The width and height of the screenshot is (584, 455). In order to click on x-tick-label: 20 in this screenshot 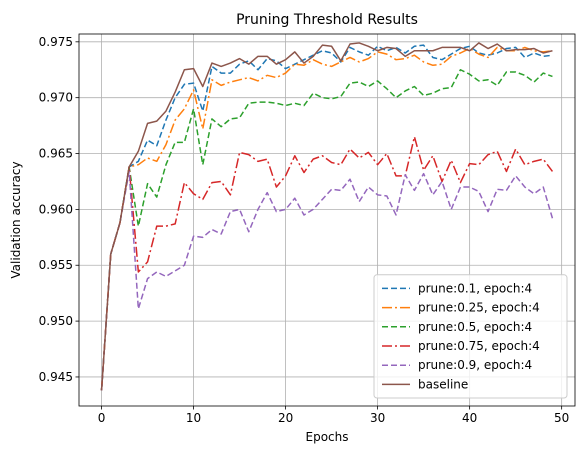, I will do `click(285, 418)`.